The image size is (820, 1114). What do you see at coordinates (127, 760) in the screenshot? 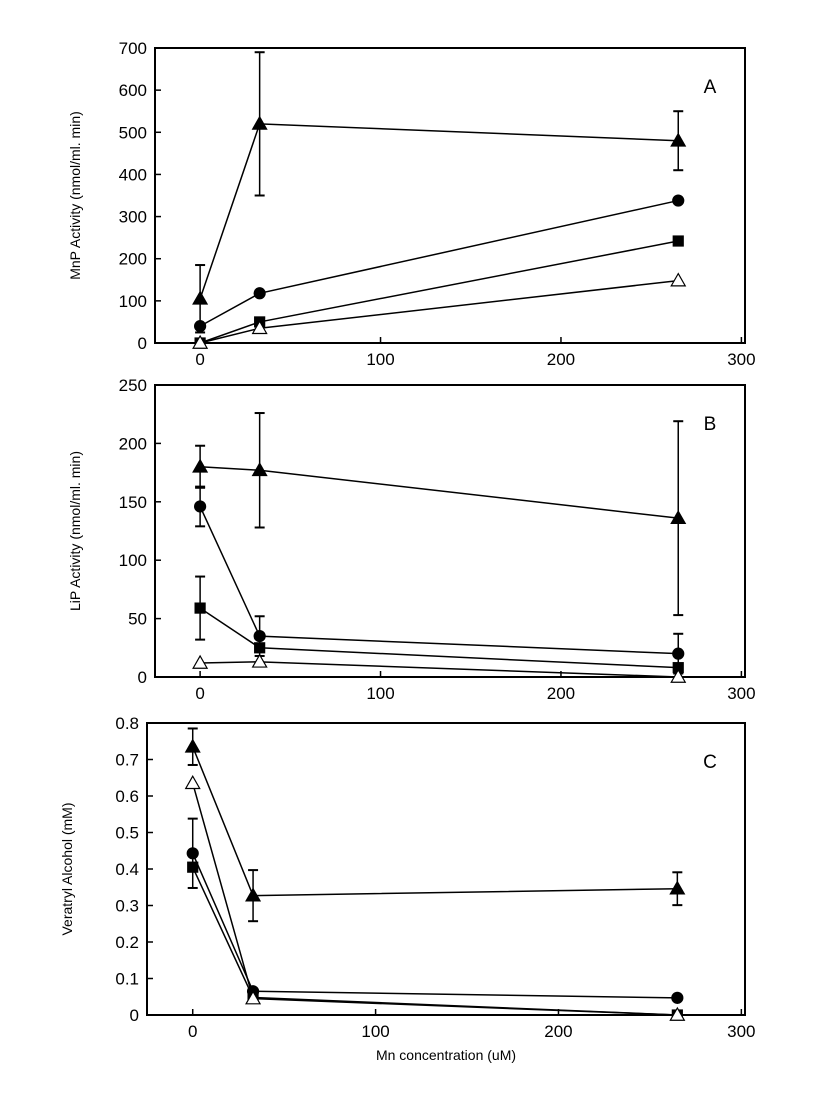
I see `y-tick-label: 0.7` at bounding box center [127, 760].